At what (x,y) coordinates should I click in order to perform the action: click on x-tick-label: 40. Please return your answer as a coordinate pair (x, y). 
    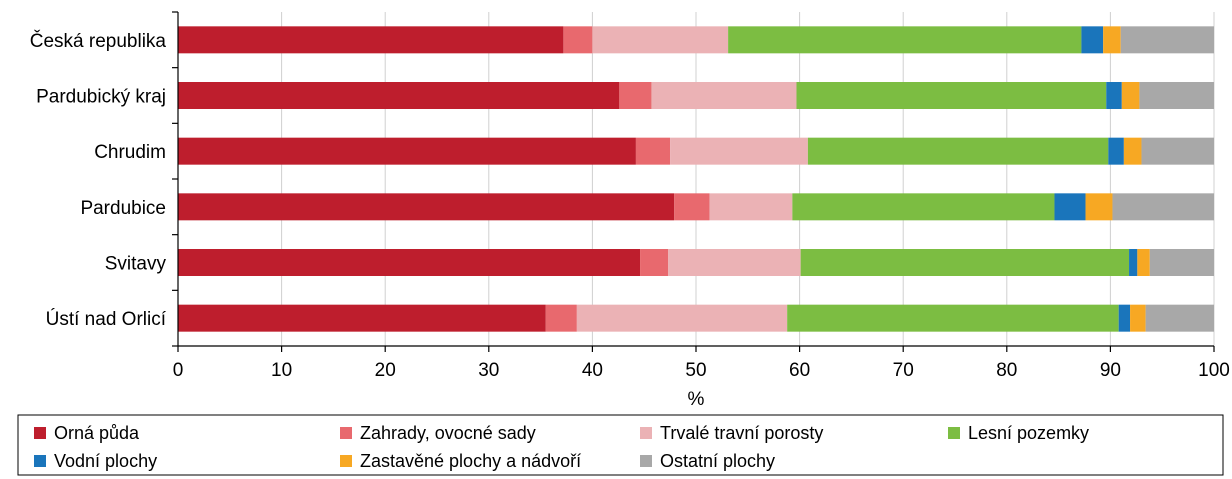
    Looking at the image, I should click on (592, 370).